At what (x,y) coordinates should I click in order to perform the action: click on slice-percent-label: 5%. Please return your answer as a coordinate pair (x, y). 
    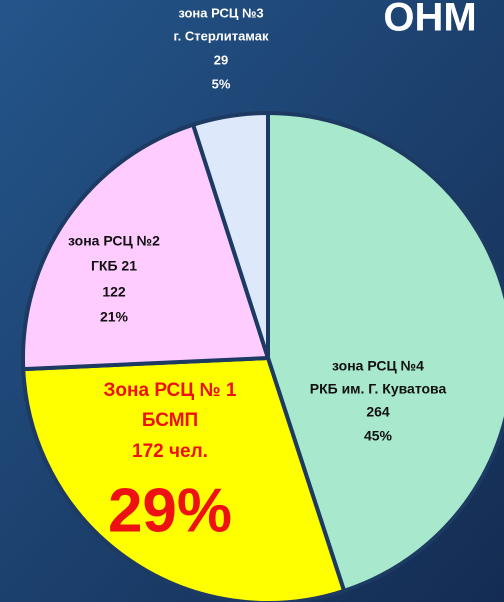
    Looking at the image, I should click on (221, 83).